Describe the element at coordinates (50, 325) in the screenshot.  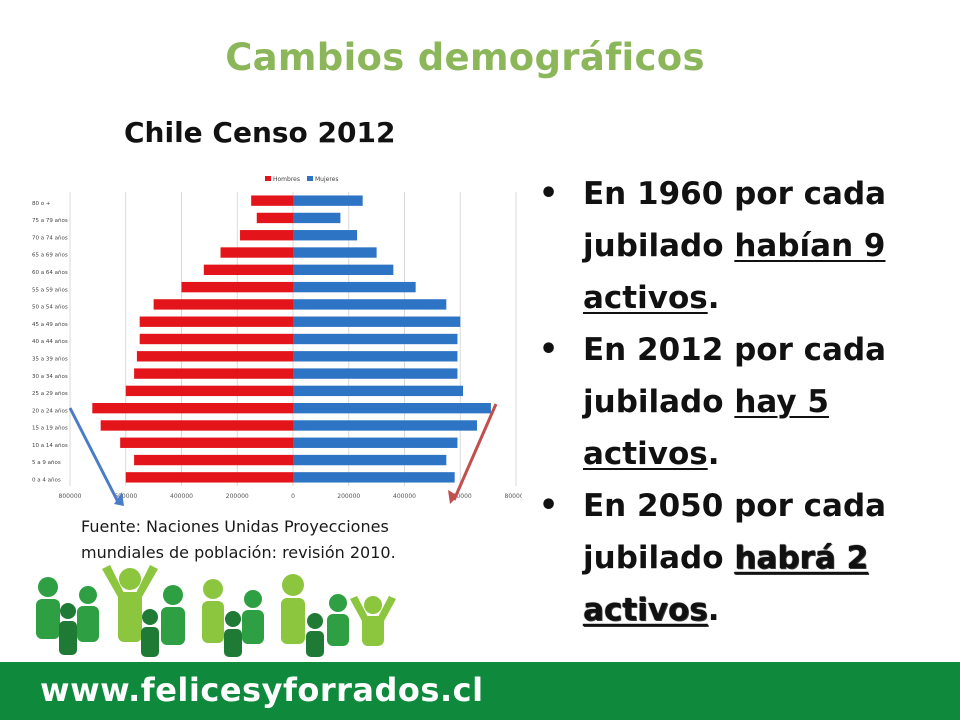
I see `y-category-label: 45 a 49 años` at that location.